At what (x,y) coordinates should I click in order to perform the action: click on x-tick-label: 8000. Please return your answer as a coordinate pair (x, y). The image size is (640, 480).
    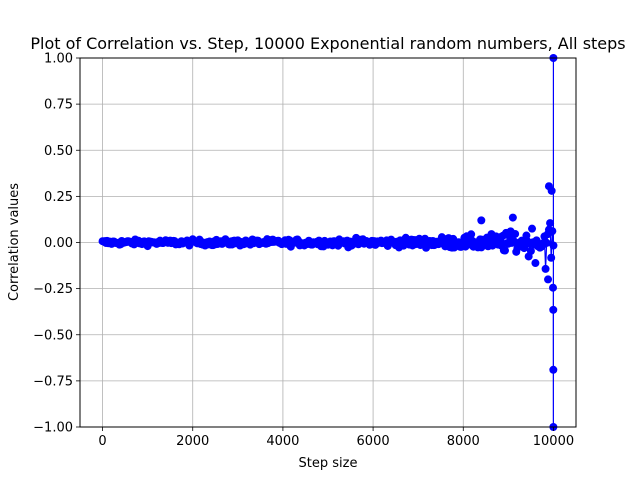
    Looking at the image, I should click on (463, 441).